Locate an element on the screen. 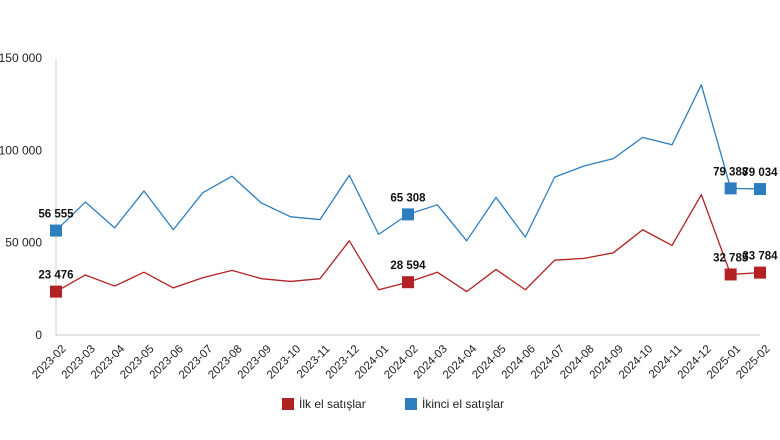 Image resolution: width=780 pixels, height=440 pixels. legend-label-0: İlk el satışlar is located at coordinates (332, 404).